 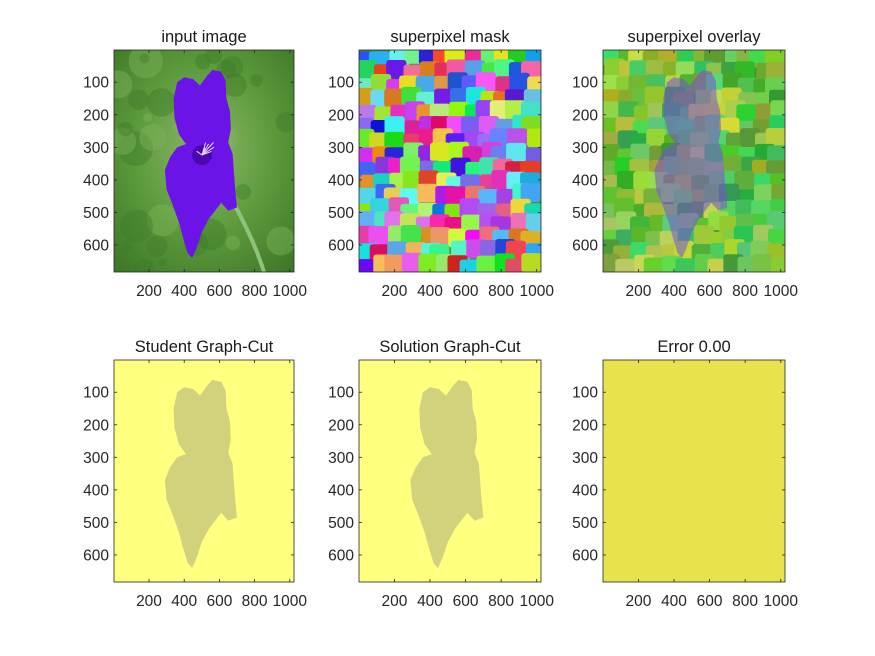 What do you see at coordinates (204, 347) in the screenshot?
I see `subplot-title: Student Graph-Cut` at bounding box center [204, 347].